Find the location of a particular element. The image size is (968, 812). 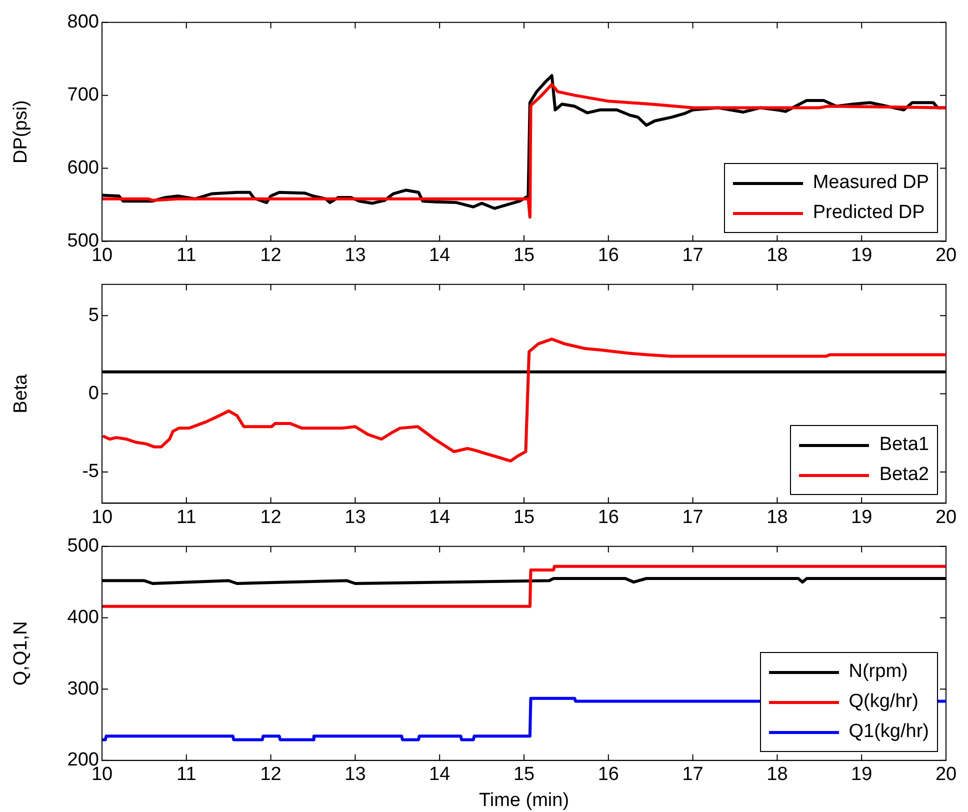

y-axis-title: Q,Q1,N is located at coordinates (21, 653).